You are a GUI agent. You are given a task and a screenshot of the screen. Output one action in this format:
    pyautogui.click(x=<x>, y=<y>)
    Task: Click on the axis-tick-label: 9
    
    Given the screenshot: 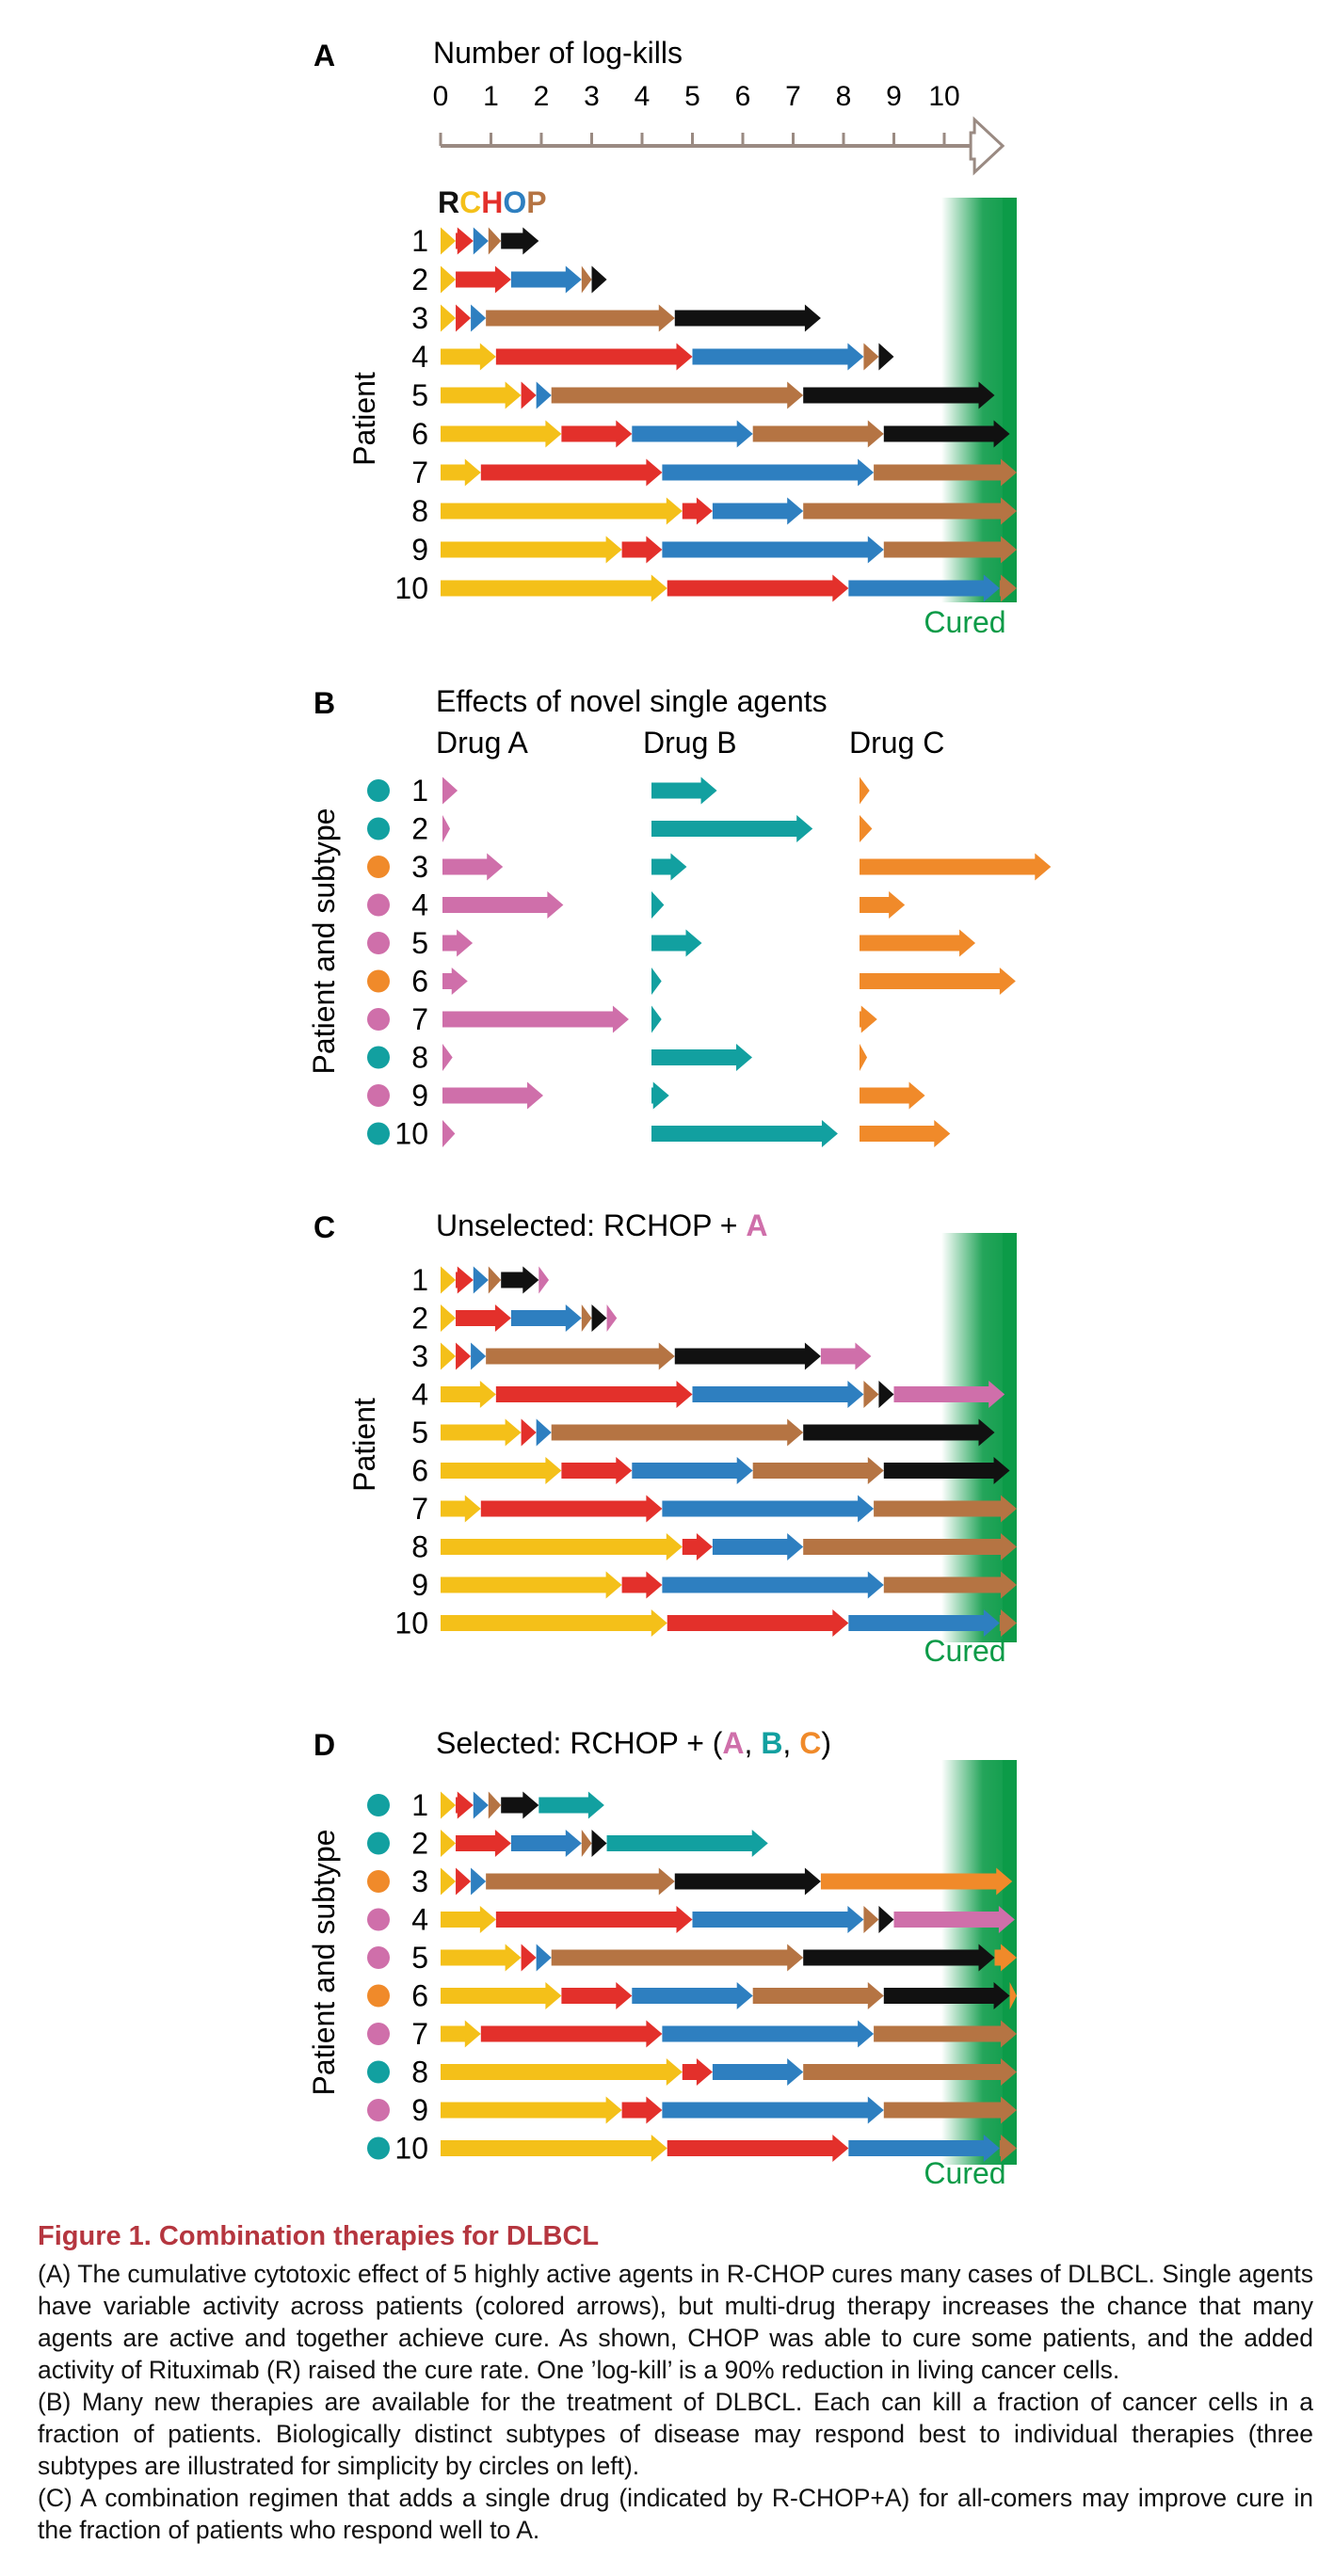 What is the action you would take?
    pyautogui.click(x=894, y=96)
    